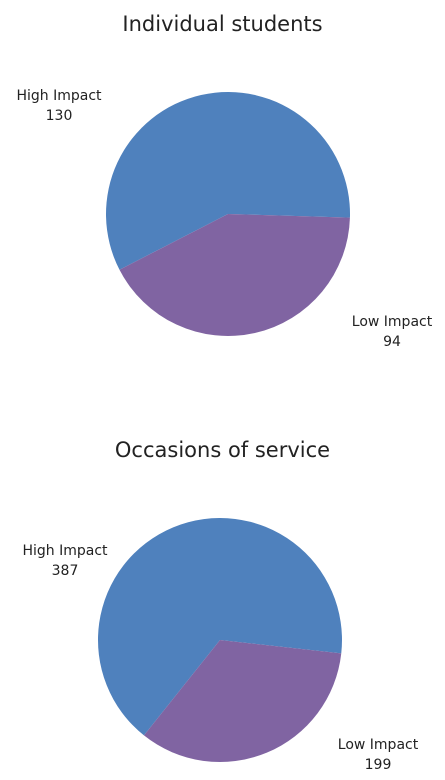 Image resolution: width=445 pixels, height=780 pixels. I want to click on data-label-low-impact: Low Impact 199, so click(378, 755).